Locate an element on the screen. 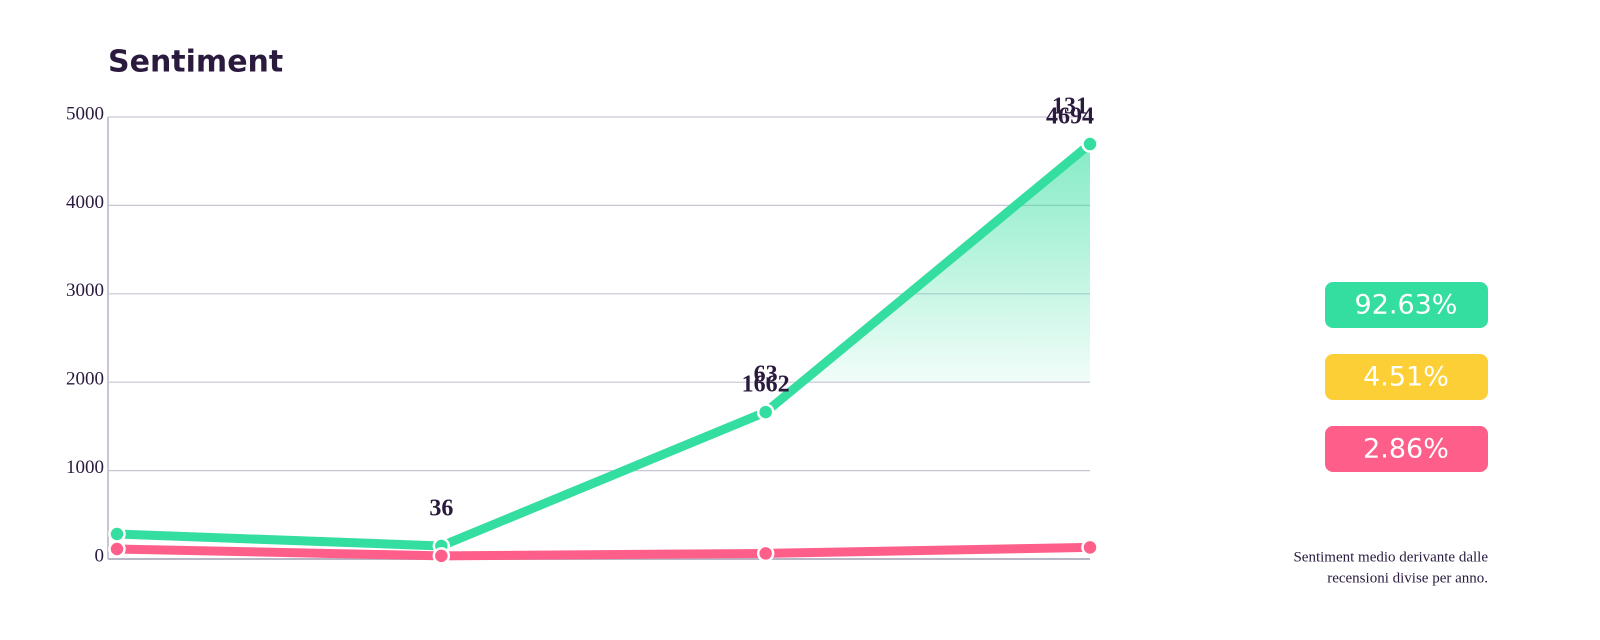 The height and width of the screenshot is (640, 1600). note: Sentiment medio derivante dalle is located at coordinates (1390, 557).